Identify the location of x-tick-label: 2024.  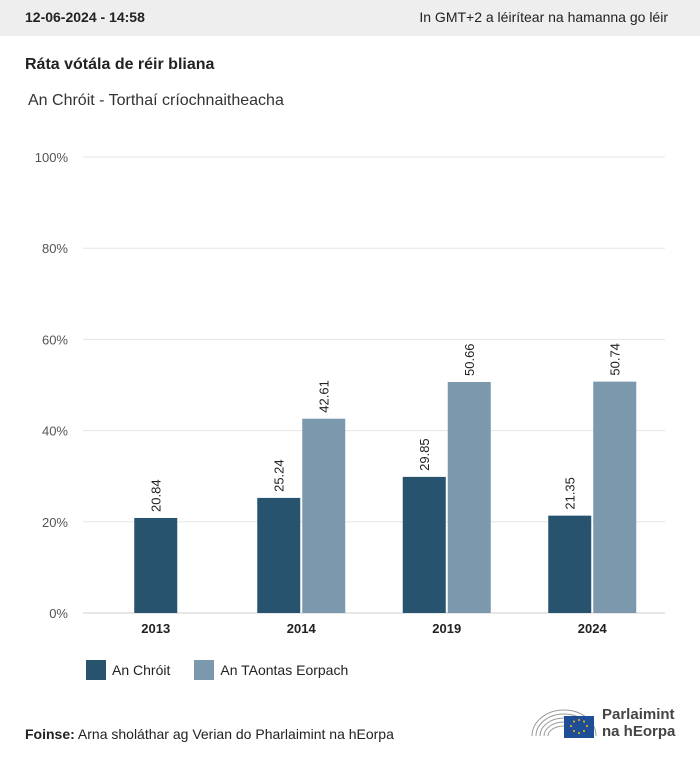
(593, 628).